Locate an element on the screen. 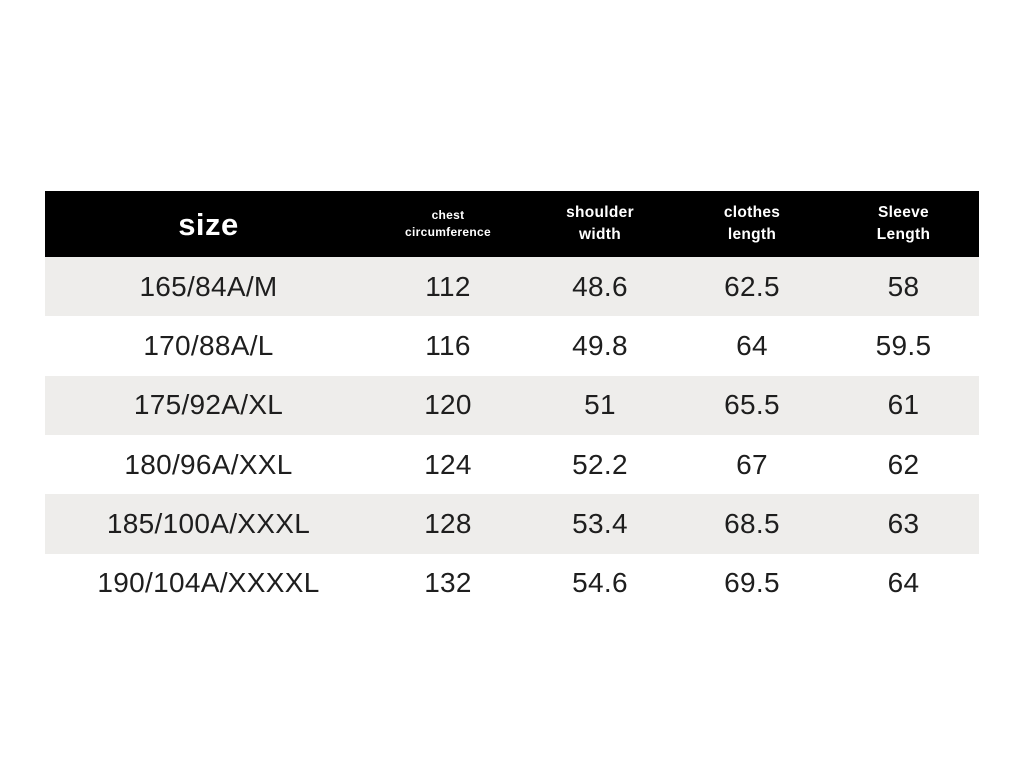 The height and width of the screenshot is (768, 1024). table-row: 170/88A/L 116 49.8 64 59.5 is located at coordinates (512, 346).